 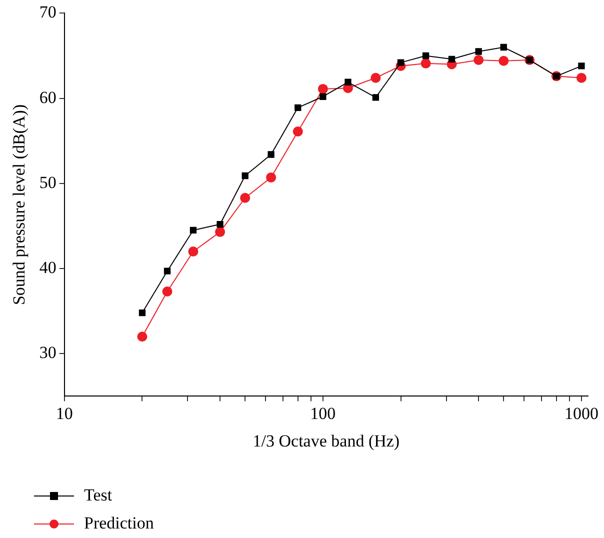 I want to click on x-tick-label: 10, so click(x=64, y=413).